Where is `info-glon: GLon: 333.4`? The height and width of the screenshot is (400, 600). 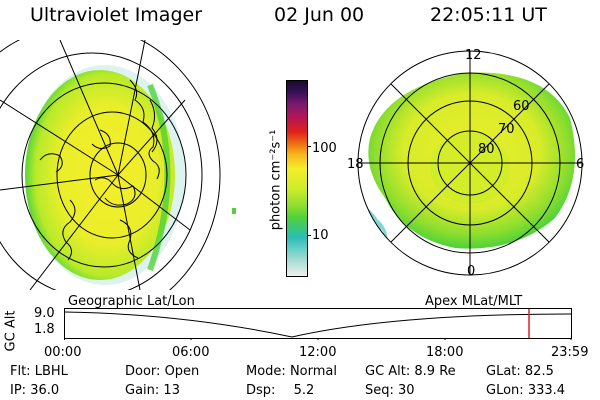 info-glon: GLon: 333.4 is located at coordinates (525, 390).